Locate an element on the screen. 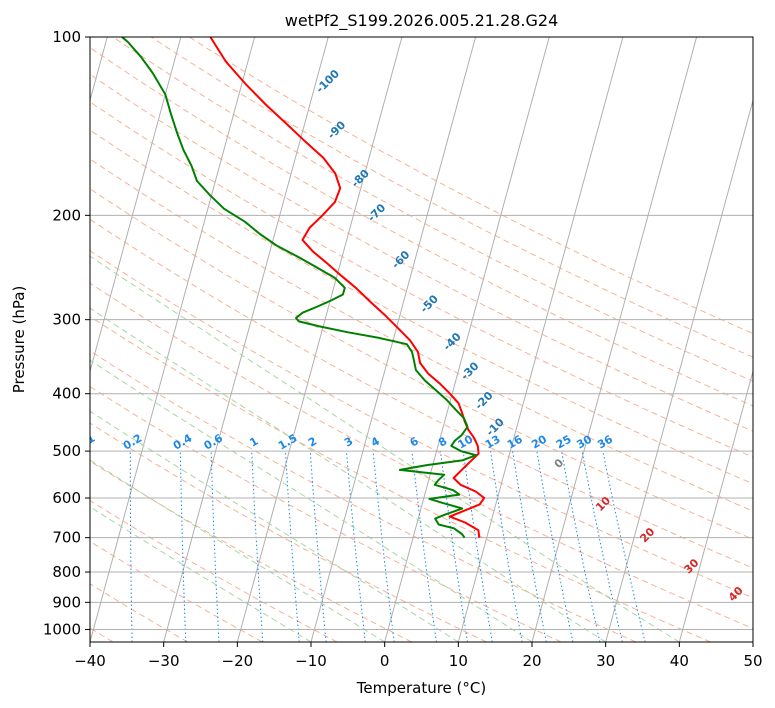 This screenshot has width=775, height=708. y-tick-label: 800 is located at coordinates (66, 572).